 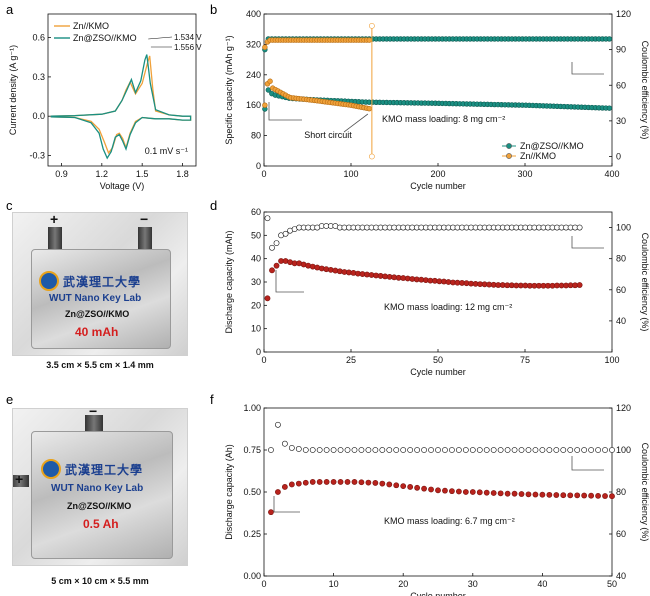 I want to click on legend-label-Zn//KMO: Zn//KMO, so click(x=91, y=26).